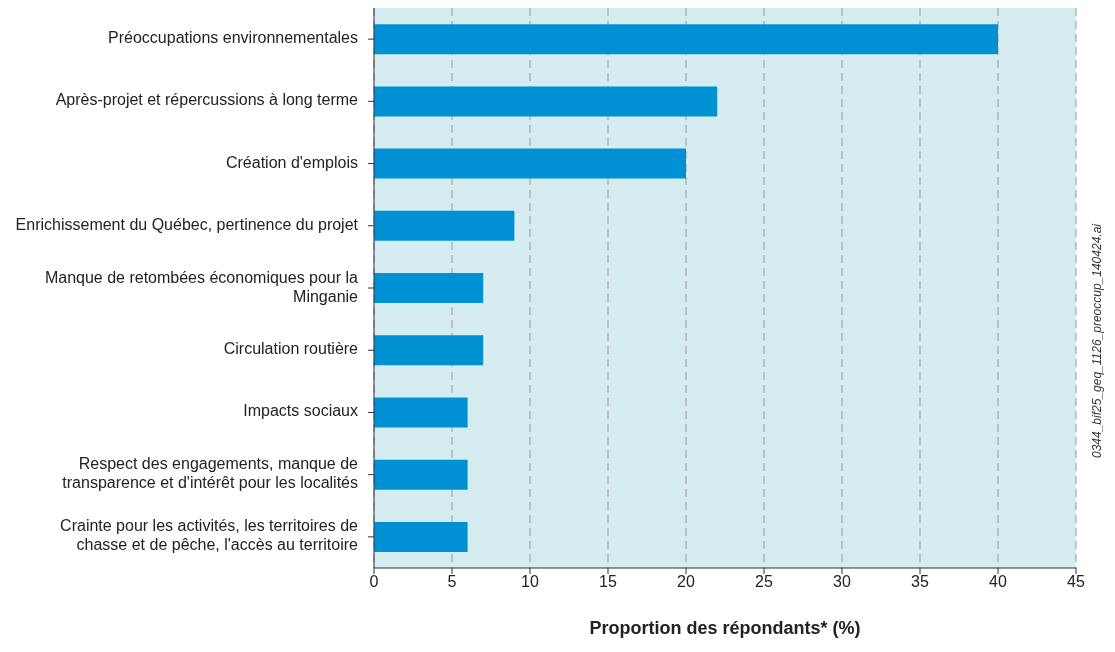 The height and width of the screenshot is (652, 1115). I want to click on x-tick-label: 10, so click(530, 582).